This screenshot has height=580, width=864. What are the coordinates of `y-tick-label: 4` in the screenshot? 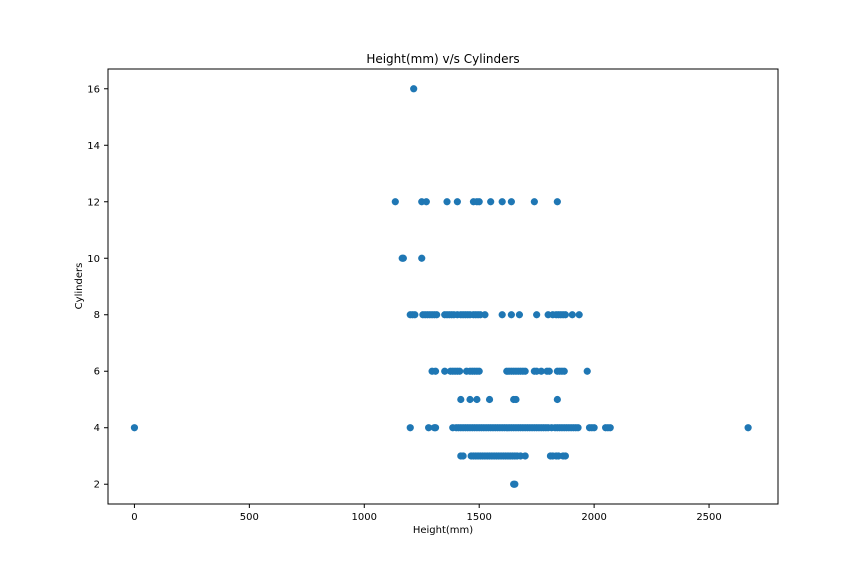 It's located at (97, 428).